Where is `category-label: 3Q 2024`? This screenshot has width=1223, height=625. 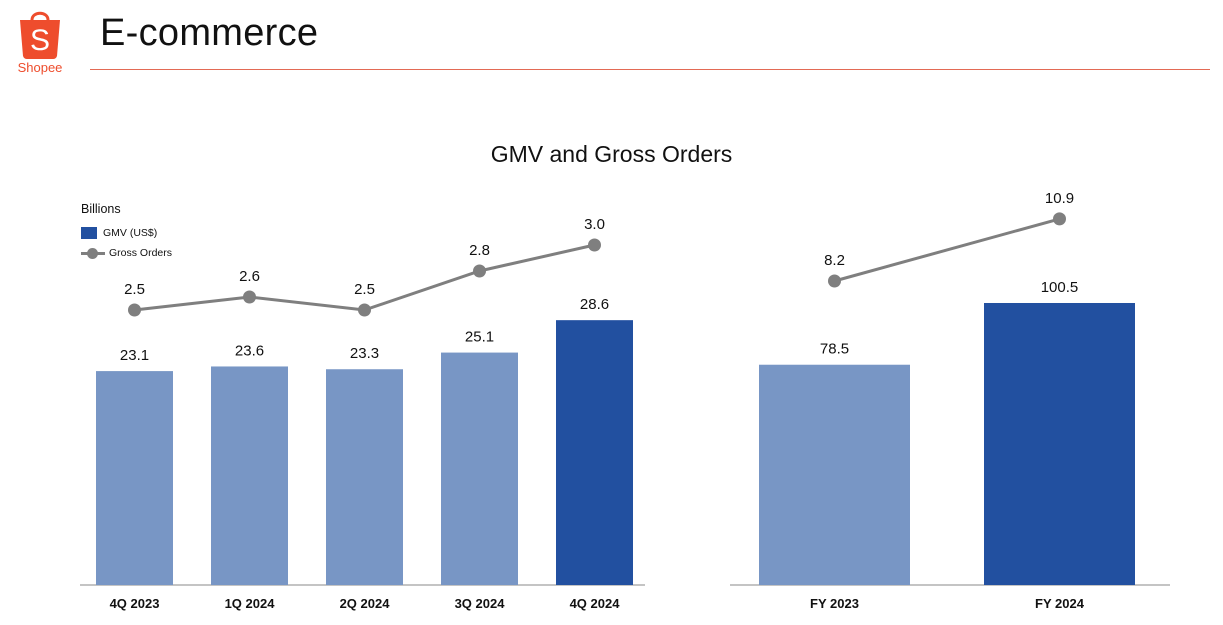
category-label: 3Q 2024 is located at coordinates (480, 603).